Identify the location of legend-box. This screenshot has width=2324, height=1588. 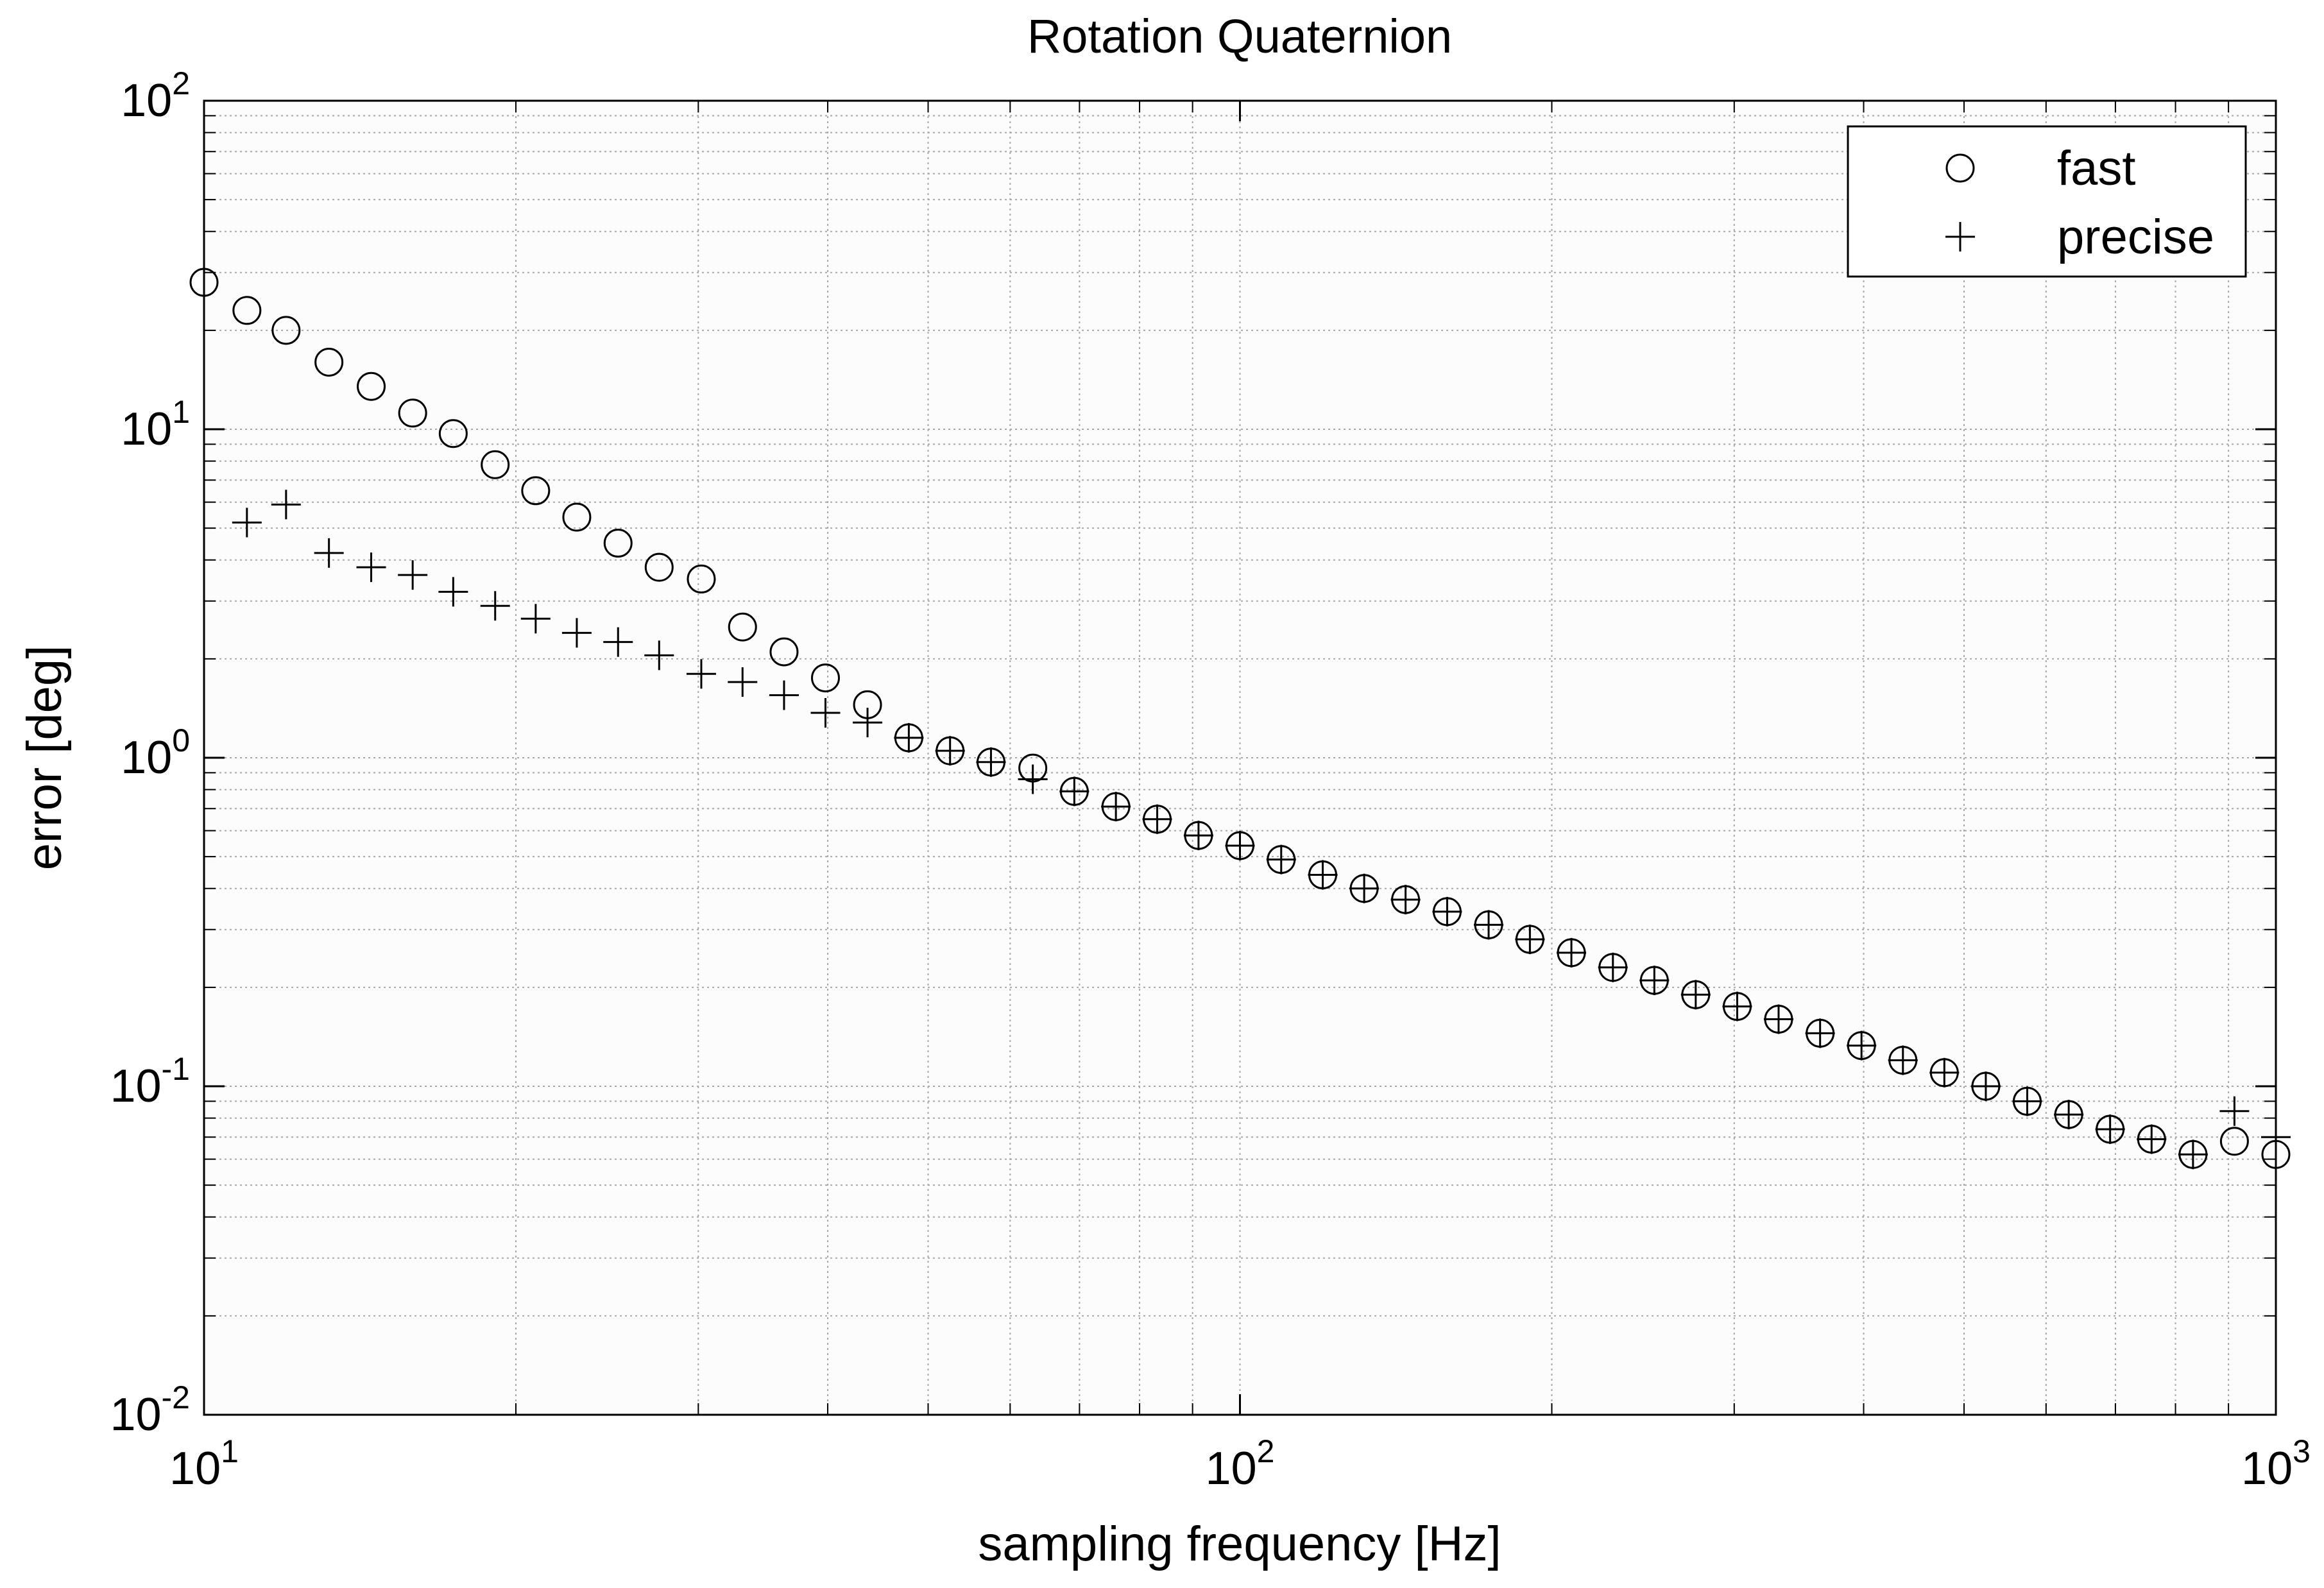
(2047, 201).